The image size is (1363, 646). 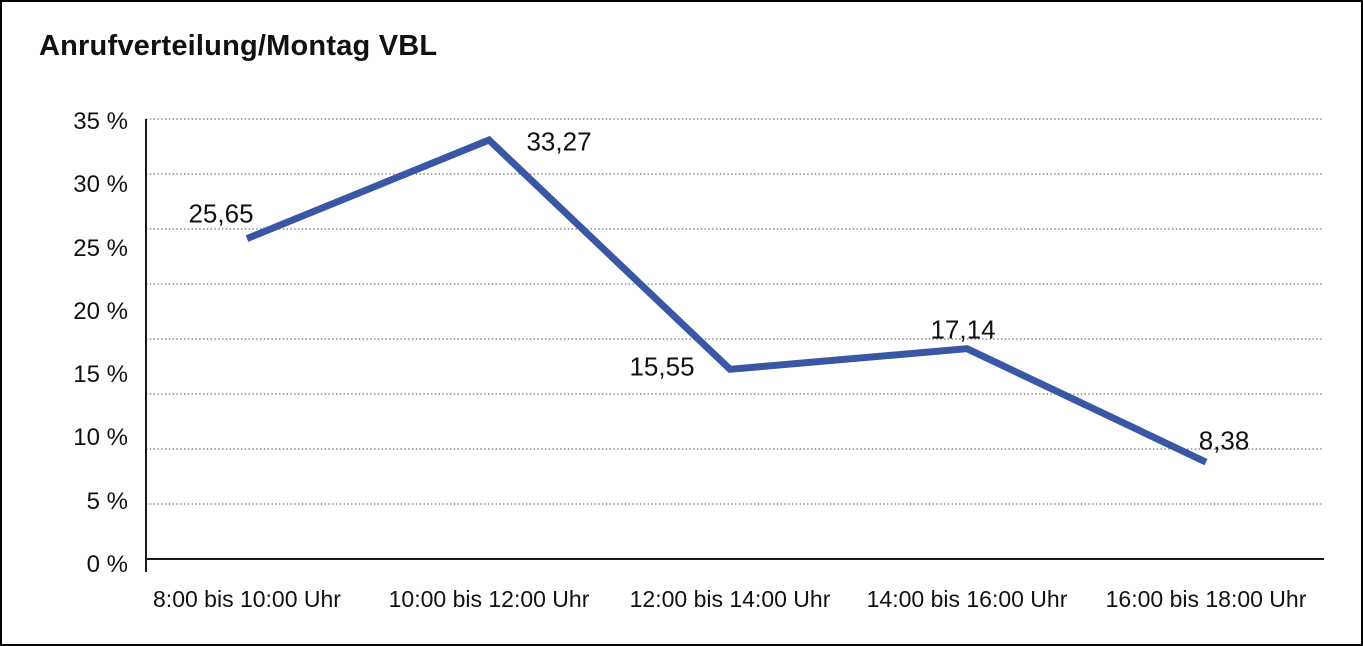 What do you see at coordinates (100, 311) in the screenshot?
I see `y-tick-label: 20 %` at bounding box center [100, 311].